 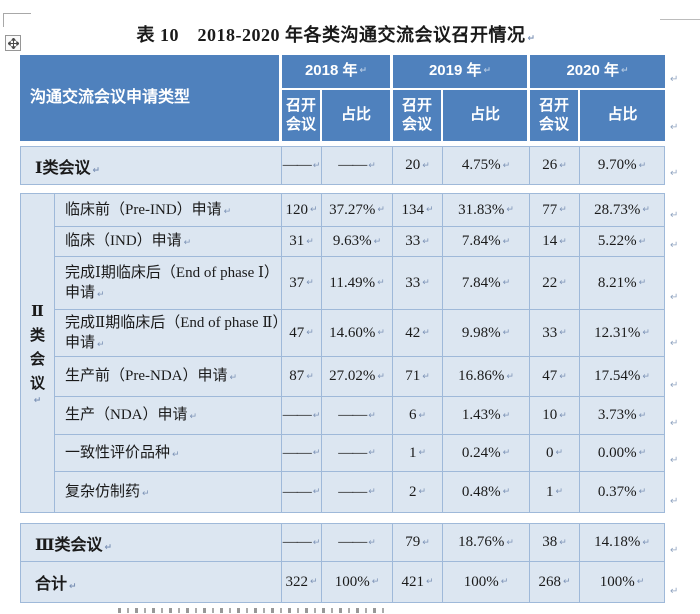 I want to click on header-meetings-2020: 召开会议, so click(x=555, y=115).